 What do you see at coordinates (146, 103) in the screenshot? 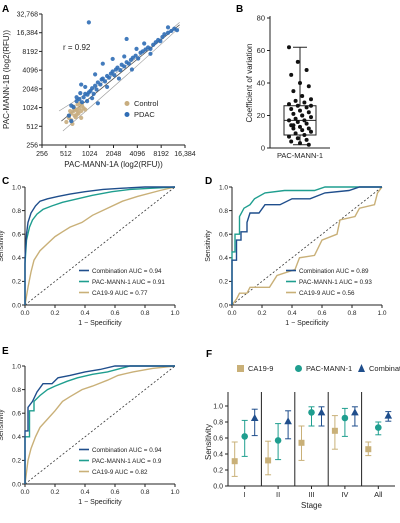
I see `legend-label-control: Control` at bounding box center [146, 103].